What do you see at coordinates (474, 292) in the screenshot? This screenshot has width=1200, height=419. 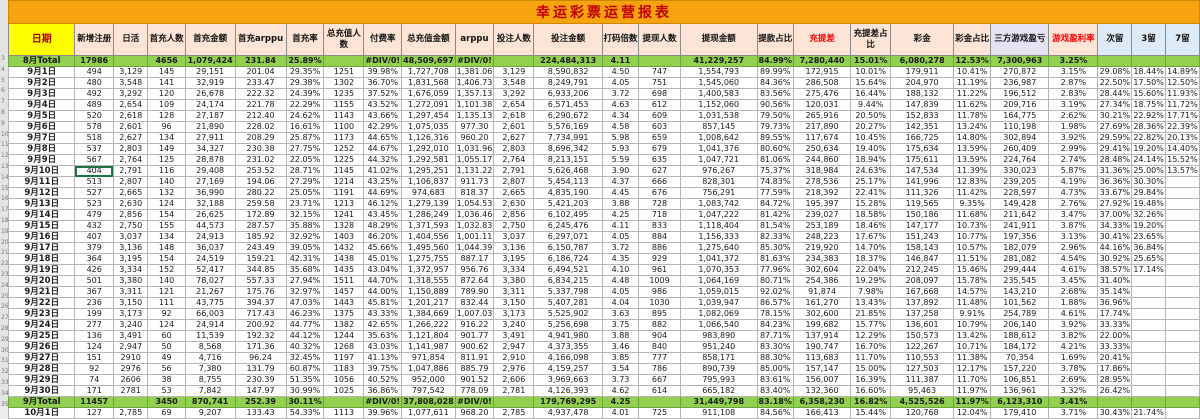 I see `cell: 789.90` at bounding box center [474, 292].